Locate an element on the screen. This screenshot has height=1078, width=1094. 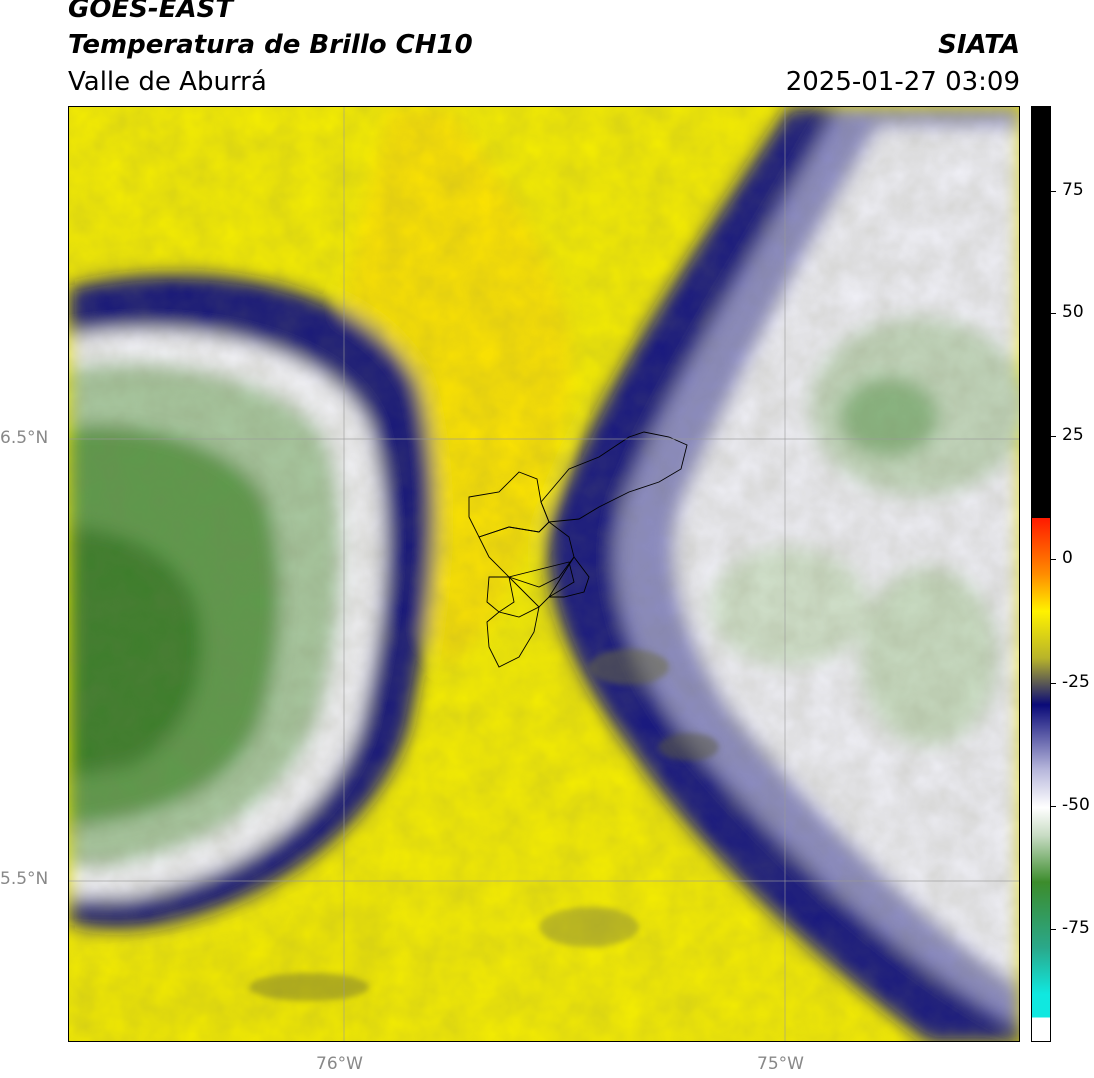
colorbar is located at coordinates (1041, 574).